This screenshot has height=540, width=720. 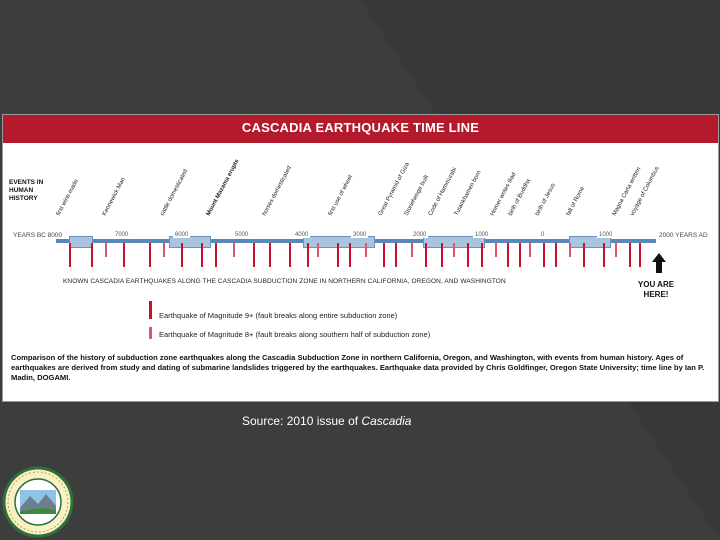 What do you see at coordinates (302, 421) in the screenshot?
I see `source-prefix: Source: 2010 issue of` at bounding box center [302, 421].